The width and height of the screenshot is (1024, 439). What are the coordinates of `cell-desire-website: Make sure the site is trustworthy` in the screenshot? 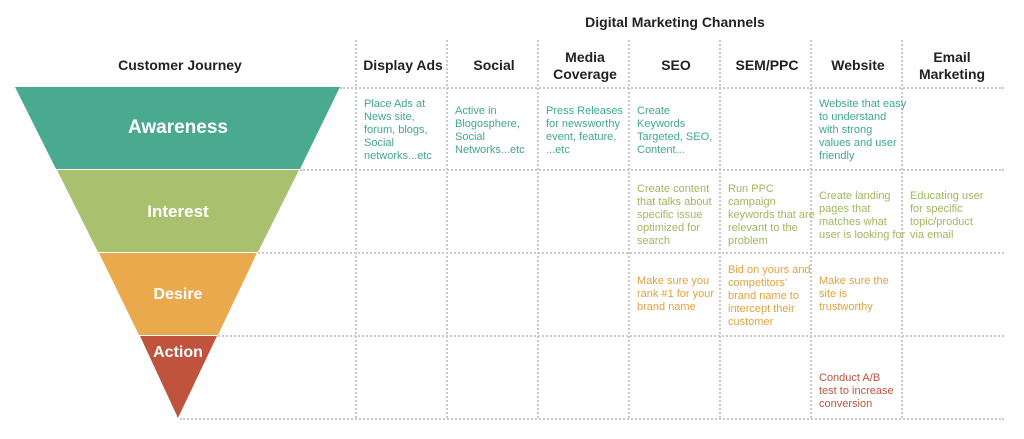 It's located at (854, 294).